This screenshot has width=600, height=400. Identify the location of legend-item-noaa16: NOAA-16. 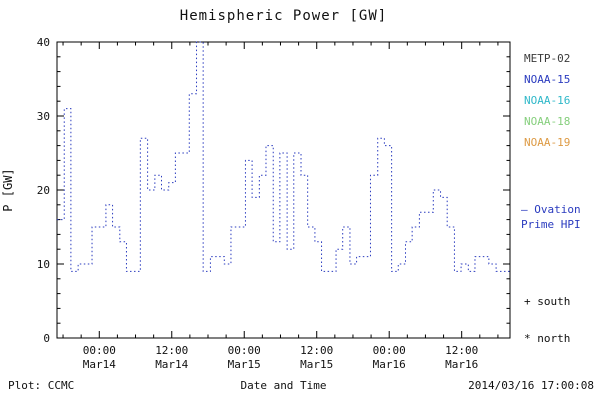
(547, 100).